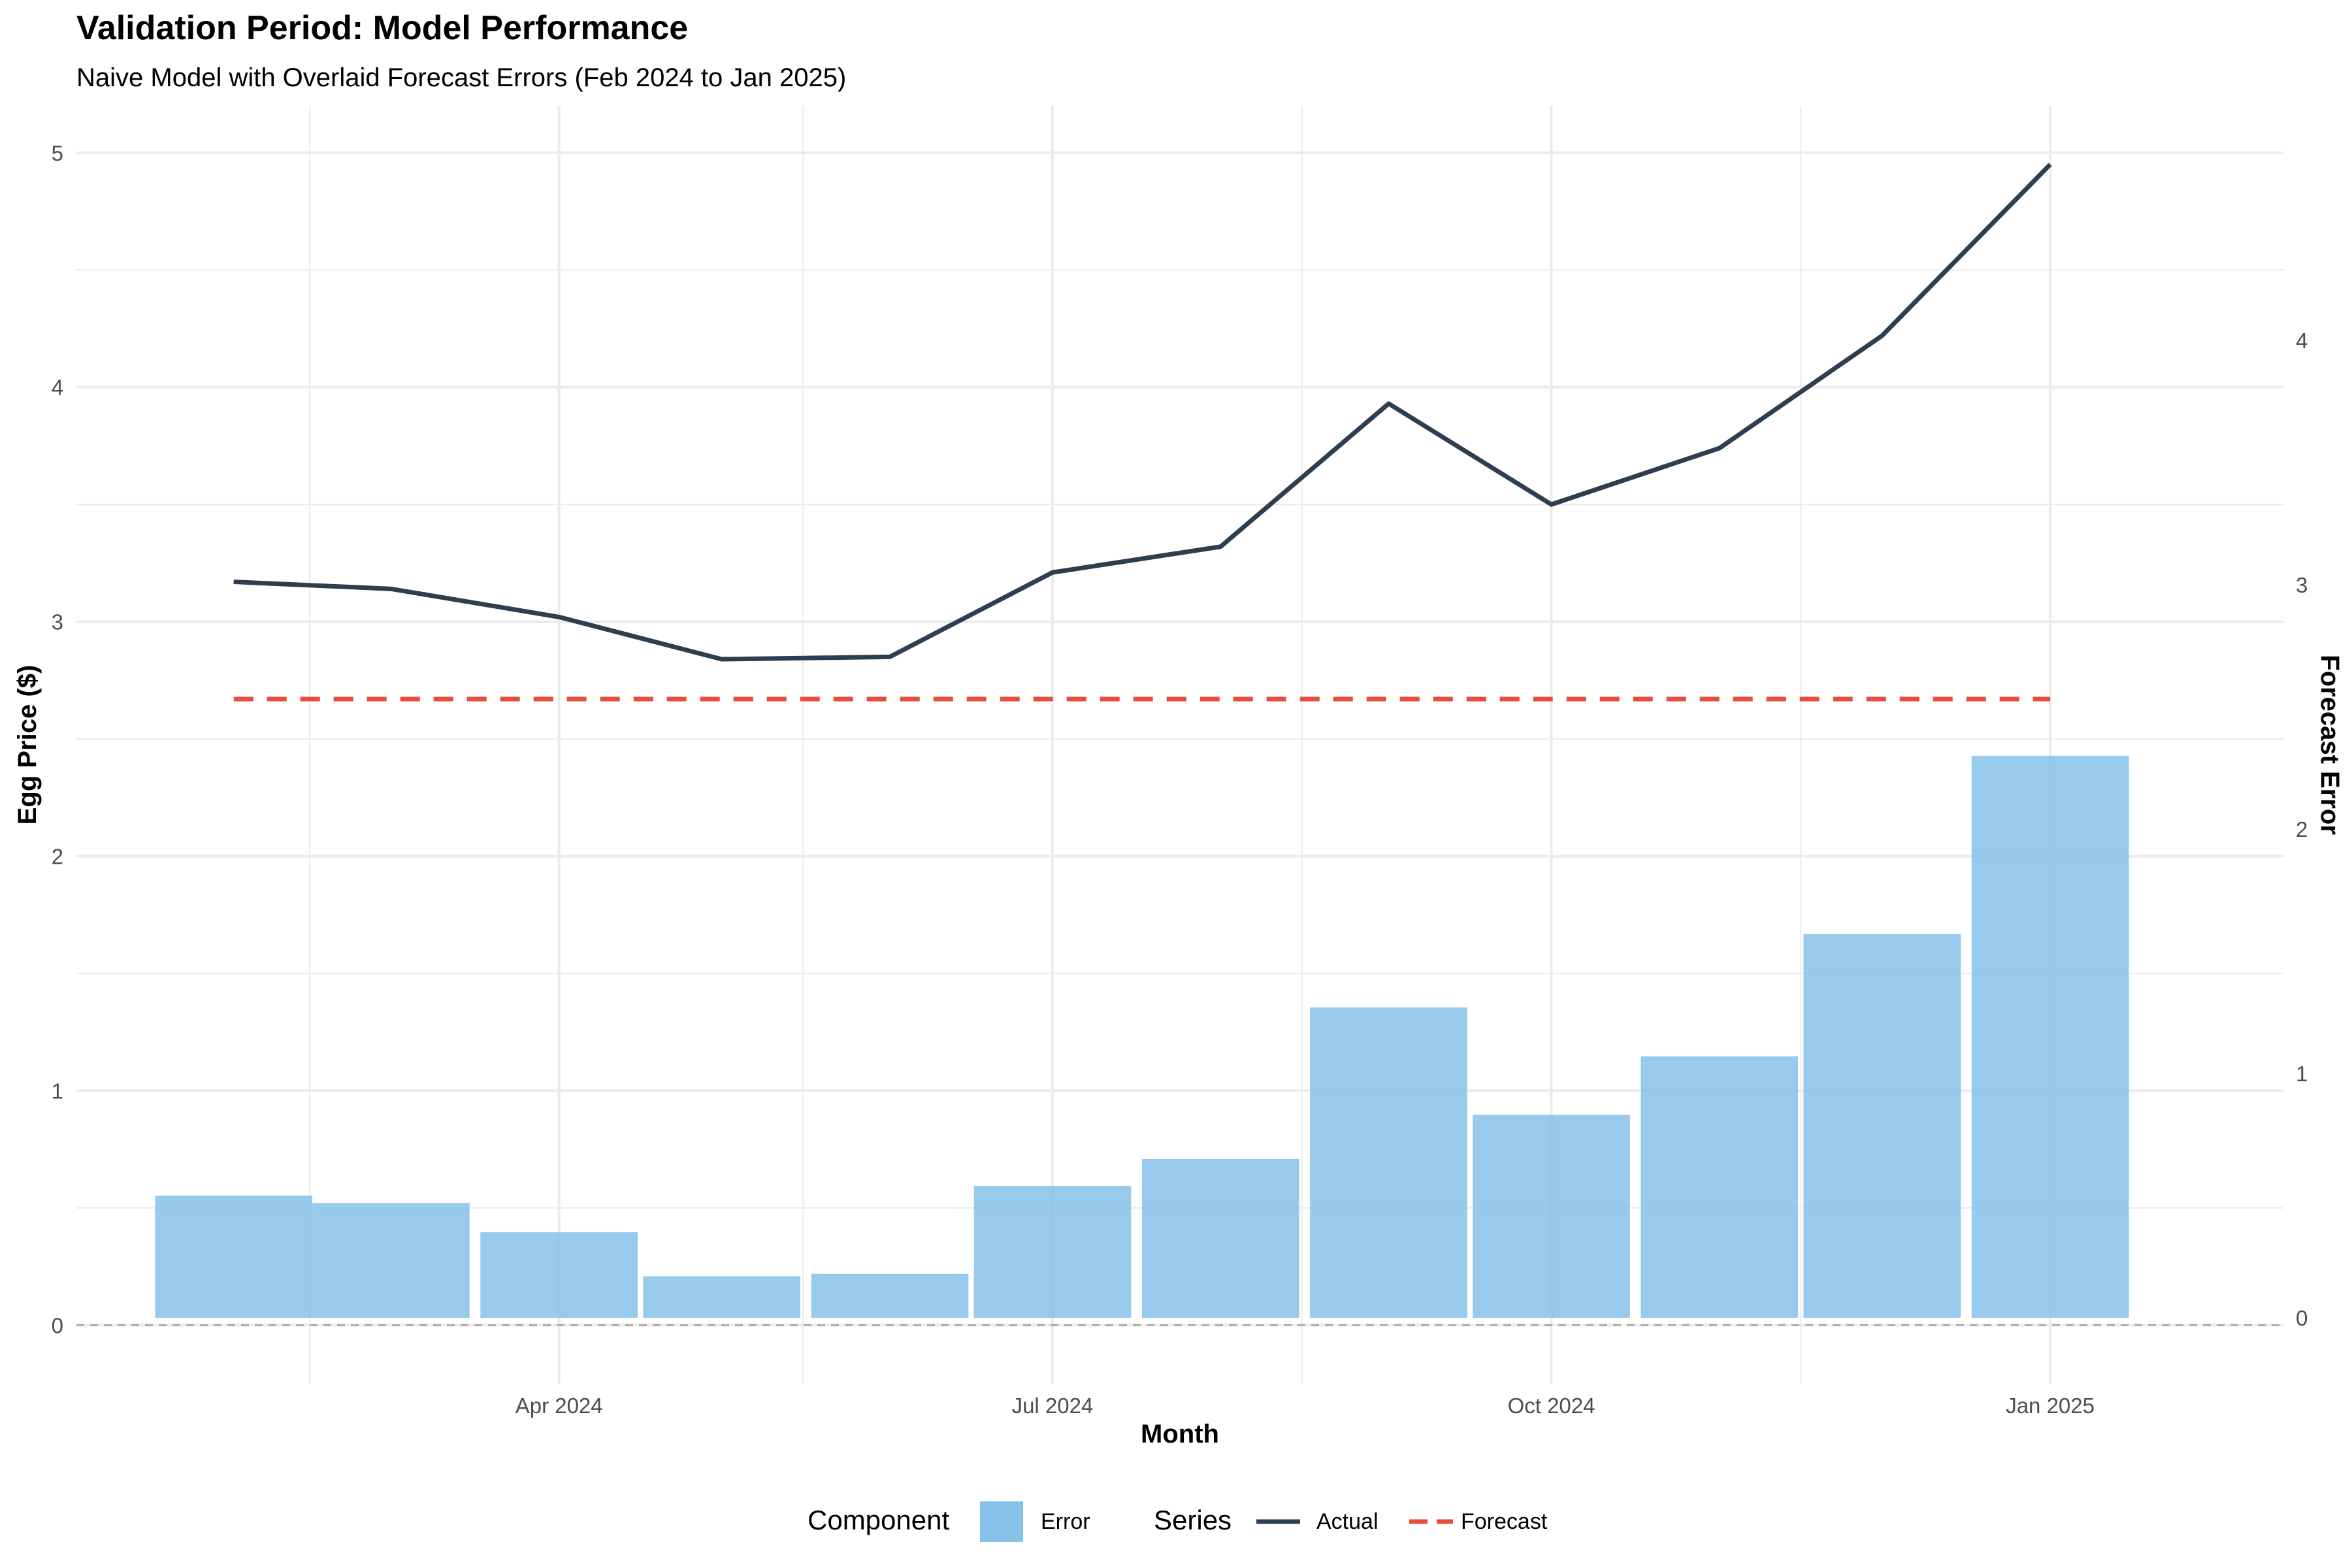 This screenshot has height=1568, width=2352. What do you see at coordinates (1053, 1406) in the screenshot?
I see `x-tick-label: Jul 2024` at bounding box center [1053, 1406].